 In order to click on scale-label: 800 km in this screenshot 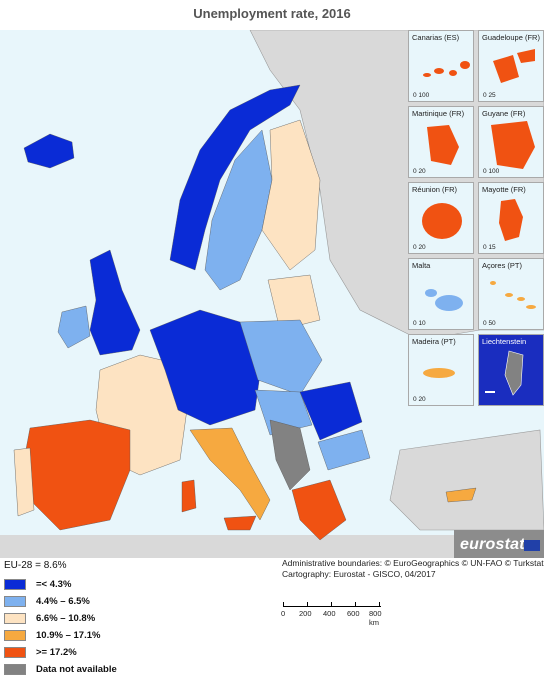, I will do `click(375, 618)`.